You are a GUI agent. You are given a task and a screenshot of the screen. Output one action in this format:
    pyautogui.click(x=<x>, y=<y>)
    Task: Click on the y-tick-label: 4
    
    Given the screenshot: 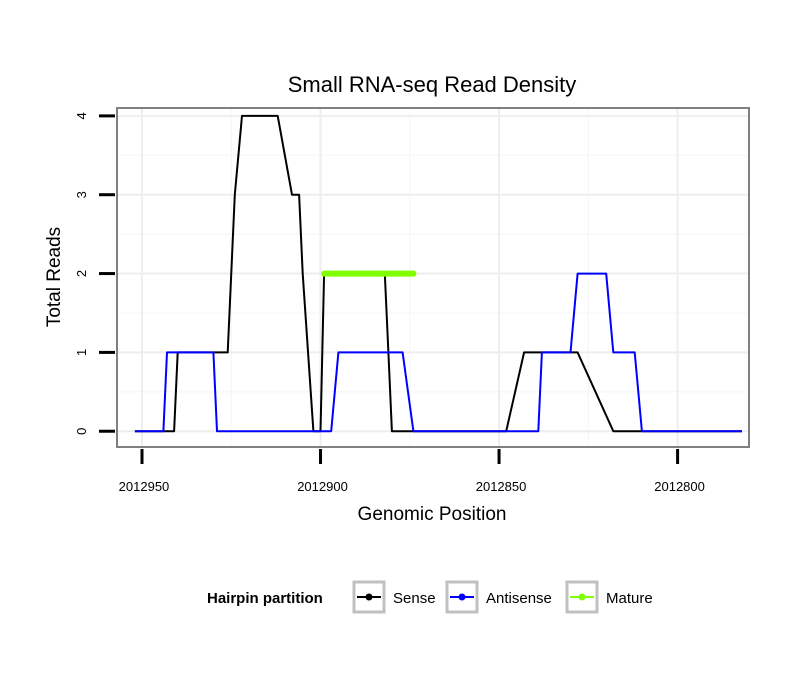 What is the action you would take?
    pyautogui.click(x=81, y=115)
    